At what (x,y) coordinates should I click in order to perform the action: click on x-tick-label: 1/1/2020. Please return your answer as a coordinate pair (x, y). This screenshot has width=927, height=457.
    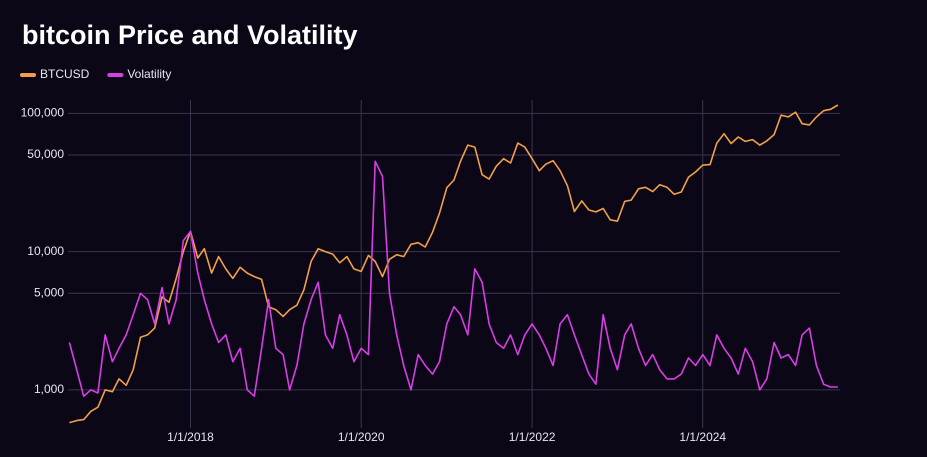
    Looking at the image, I should click on (361, 437).